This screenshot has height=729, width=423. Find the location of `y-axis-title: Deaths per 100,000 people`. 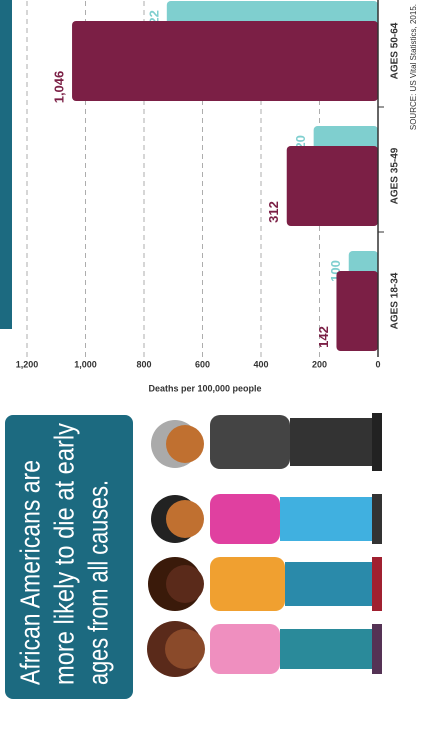

y-axis-title: Deaths per 100,000 people is located at coordinates (204, 388).